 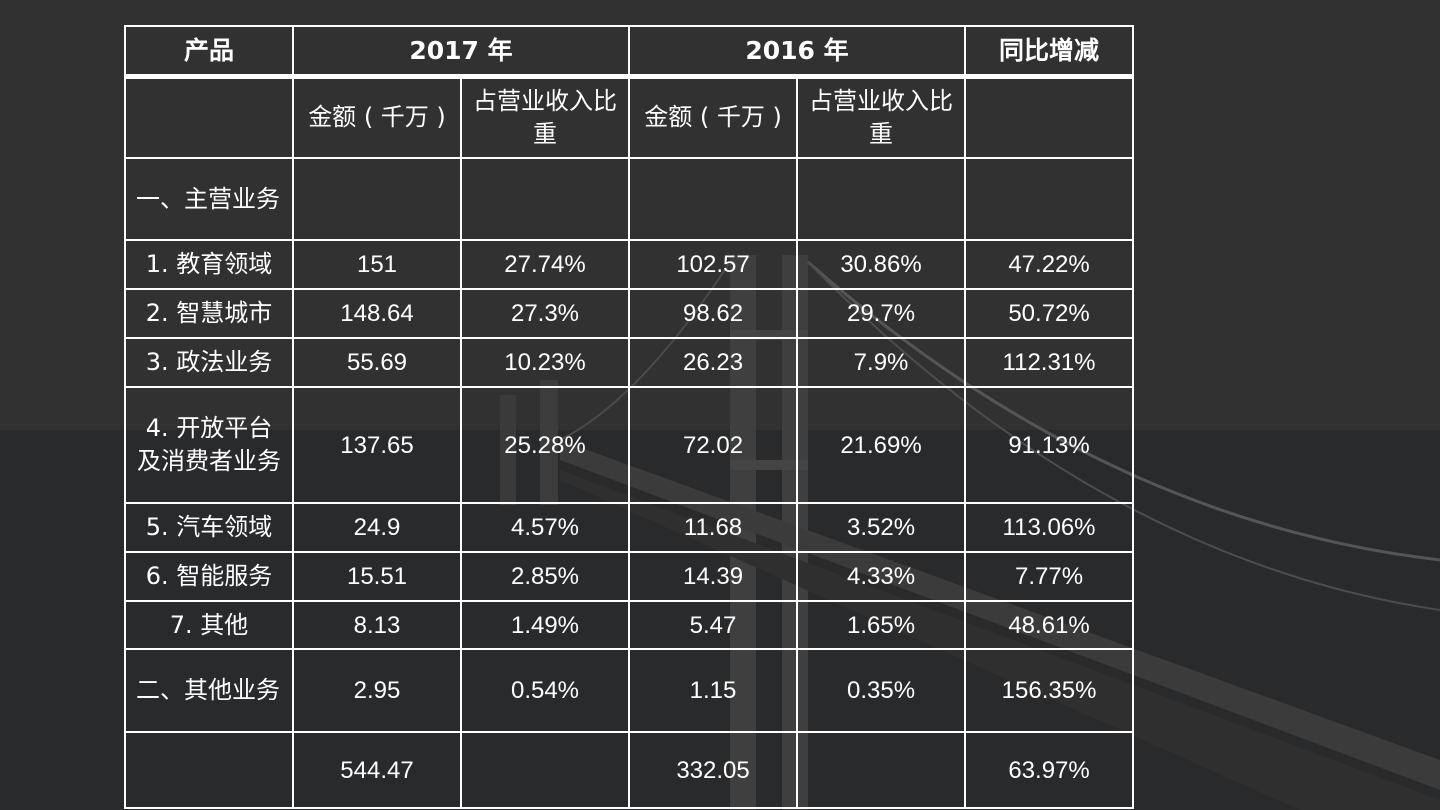 I want to click on table-total-row: 544.47 332.05 63.97%, so click(x=629, y=770).